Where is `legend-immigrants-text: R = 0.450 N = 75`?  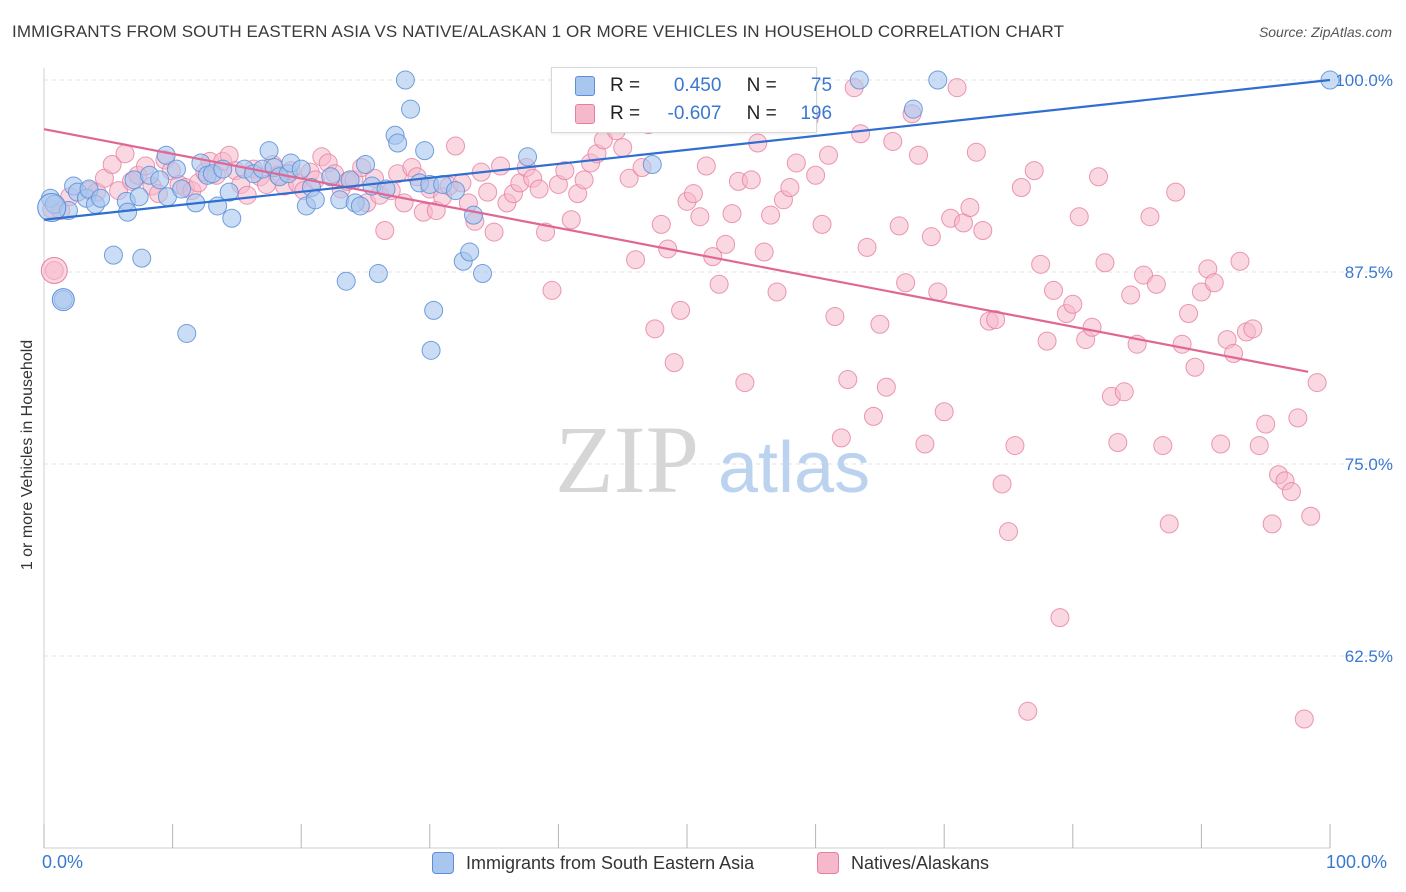
legend-immigrants-text: R = 0.450 N = 75 is located at coordinates (721, 86).